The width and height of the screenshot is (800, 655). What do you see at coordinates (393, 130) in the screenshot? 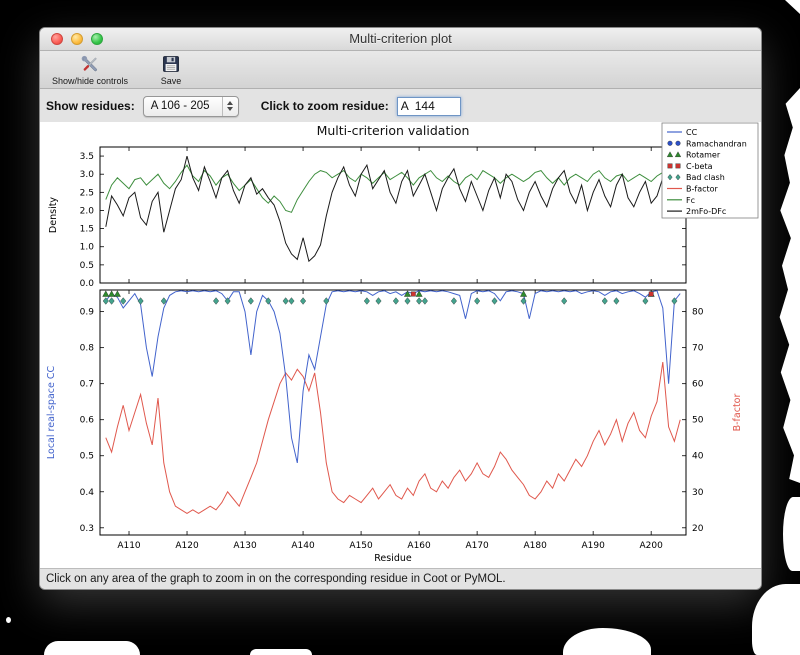
I see `chart-title: Multi-criterion validation` at bounding box center [393, 130].